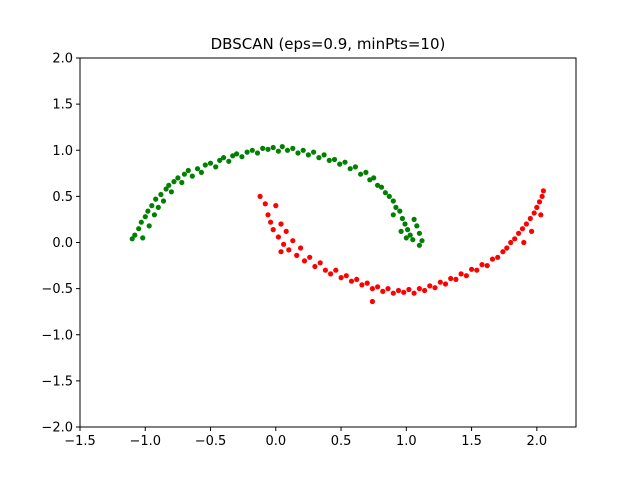  What do you see at coordinates (57, 289) in the screenshot?
I see `y-tick-label: −0.5` at bounding box center [57, 289].